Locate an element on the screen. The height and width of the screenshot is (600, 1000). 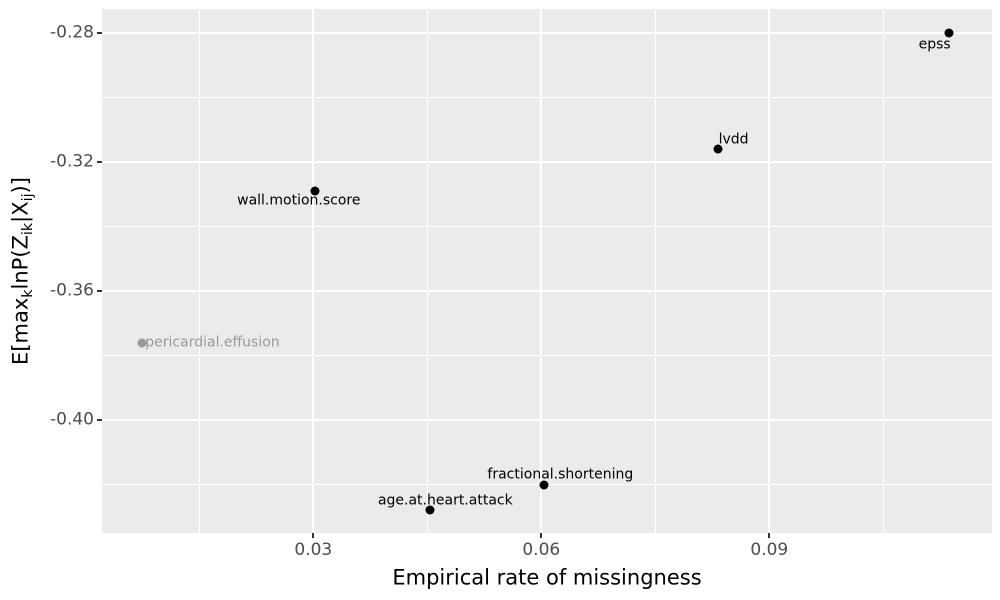
x-axis-tick-label: 0.03 is located at coordinates (313, 550).